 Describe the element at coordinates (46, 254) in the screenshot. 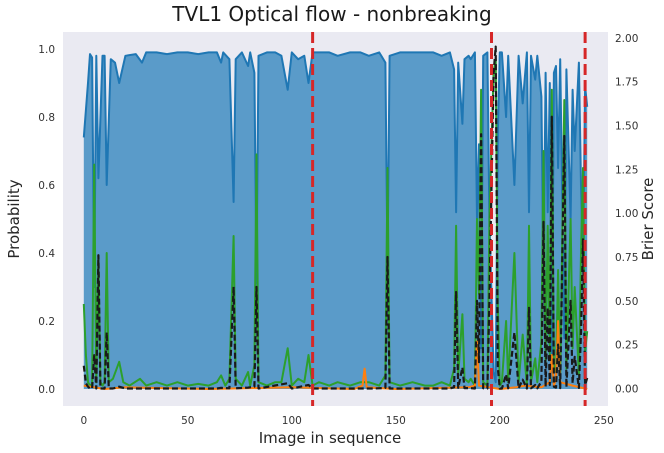

I see `y-tick-label: 0.4` at that location.